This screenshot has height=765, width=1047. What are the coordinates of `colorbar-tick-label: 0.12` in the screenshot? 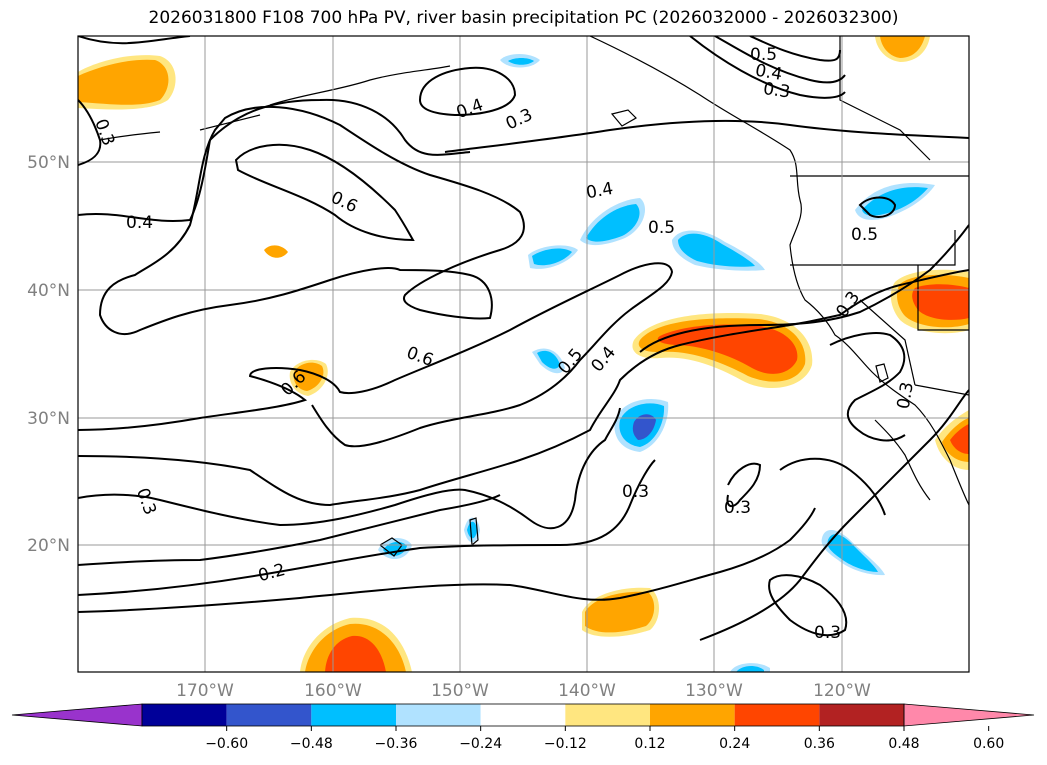 It's located at (649, 744).